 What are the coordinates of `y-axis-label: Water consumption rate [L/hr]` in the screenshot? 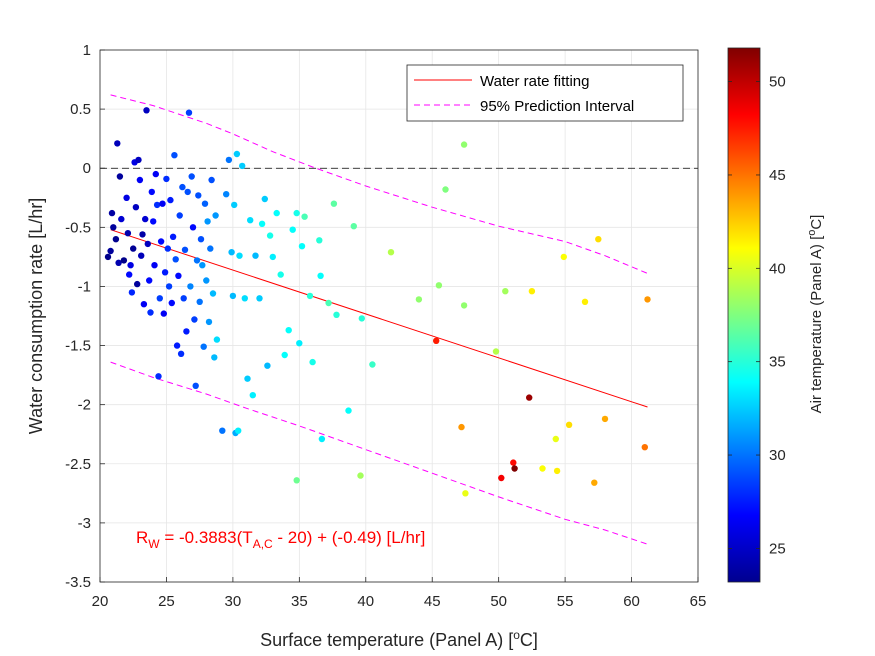 It's located at (36, 316).